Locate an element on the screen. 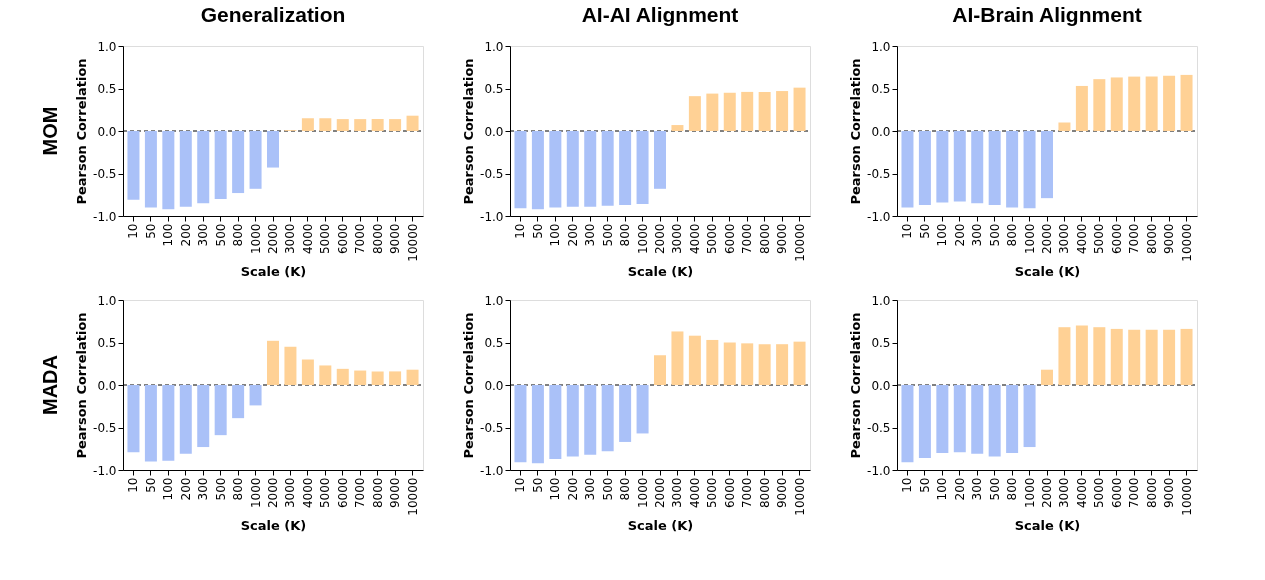  x-tick-label: 1000 is located at coordinates (1029, 493).